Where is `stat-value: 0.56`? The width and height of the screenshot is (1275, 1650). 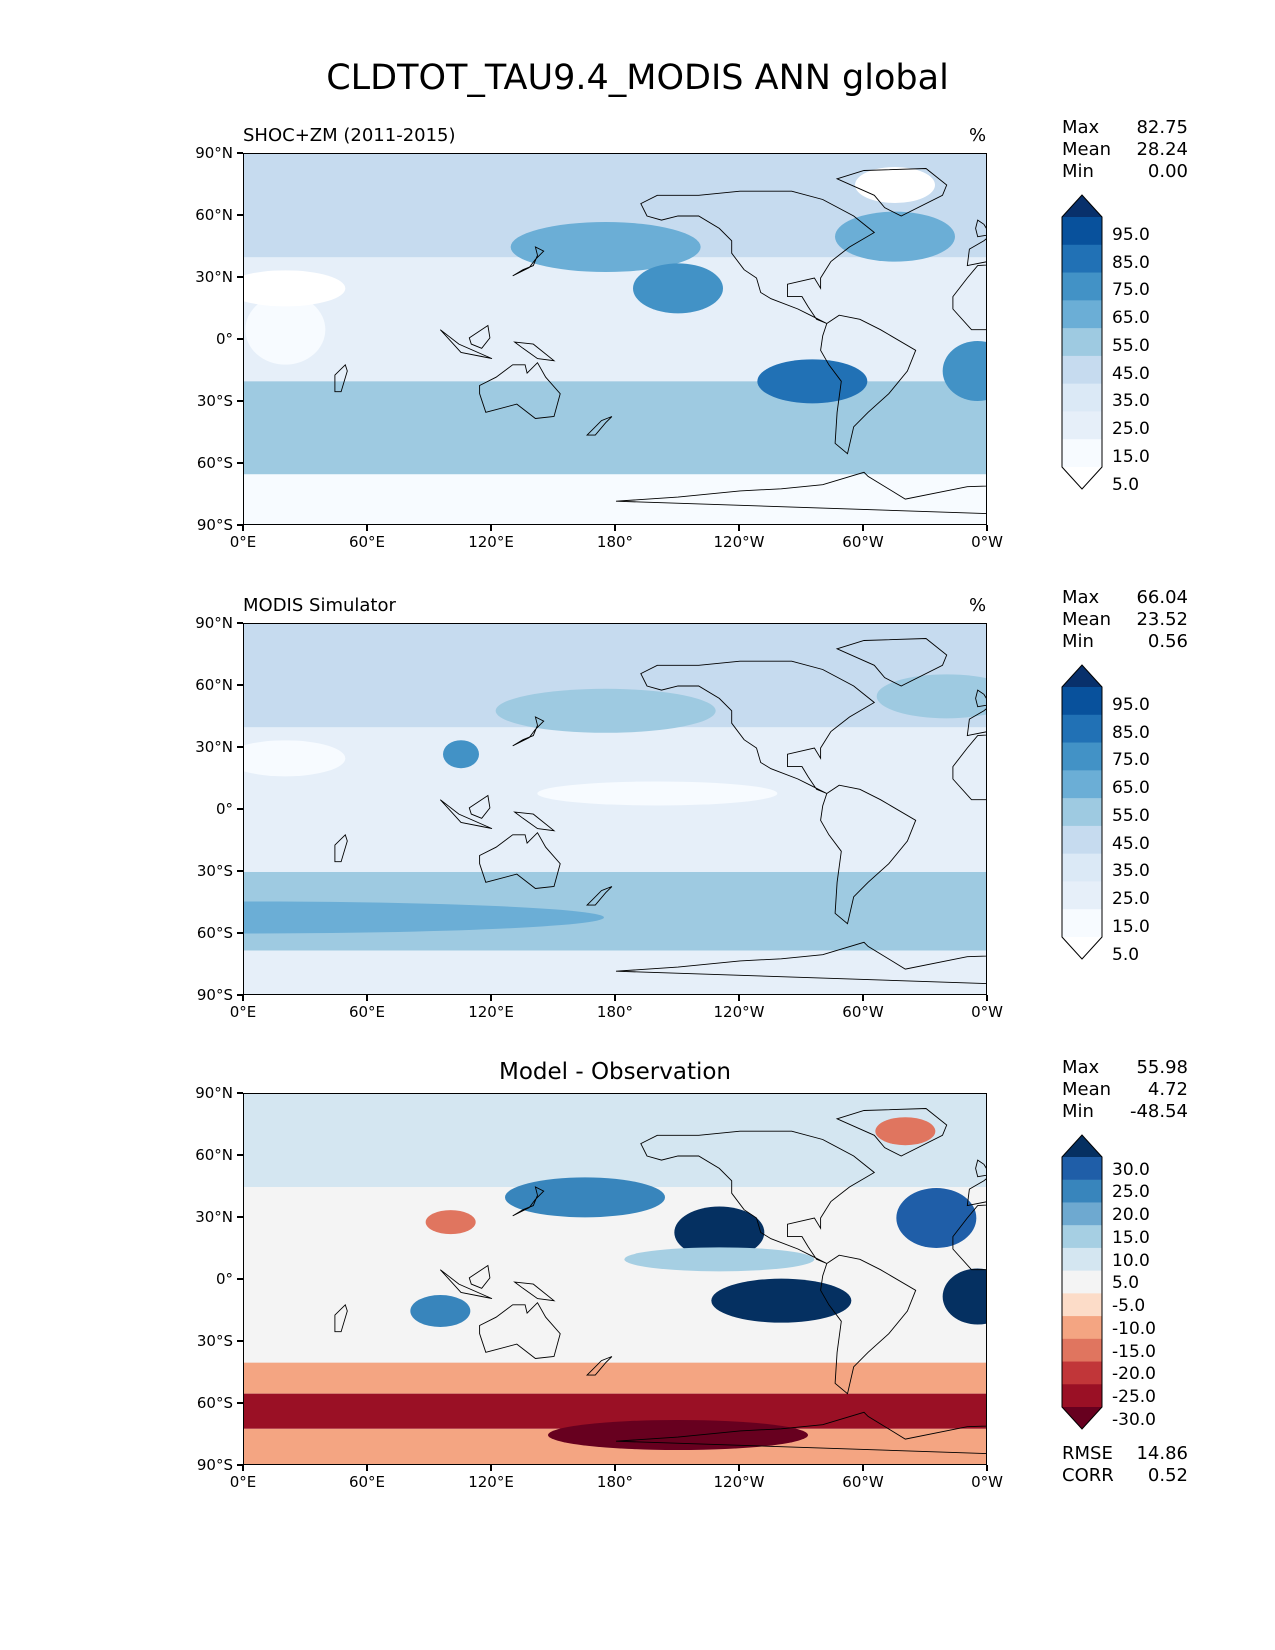
stat-value: 0.56 is located at coordinates (1167, 641).